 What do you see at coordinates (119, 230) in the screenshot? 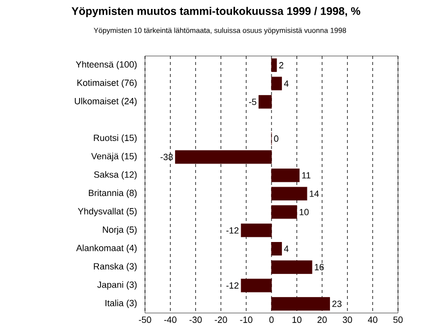
I see `y-tick-label: Norja (5)` at bounding box center [119, 230].